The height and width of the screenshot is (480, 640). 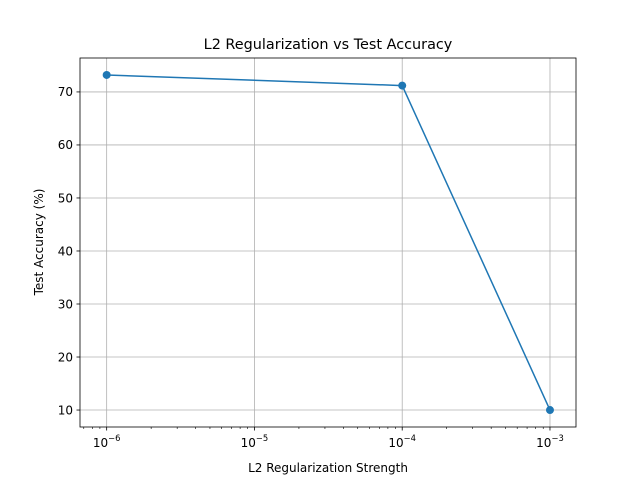 What do you see at coordinates (65, 304) in the screenshot?
I see `y-tick-label: 30` at bounding box center [65, 304].